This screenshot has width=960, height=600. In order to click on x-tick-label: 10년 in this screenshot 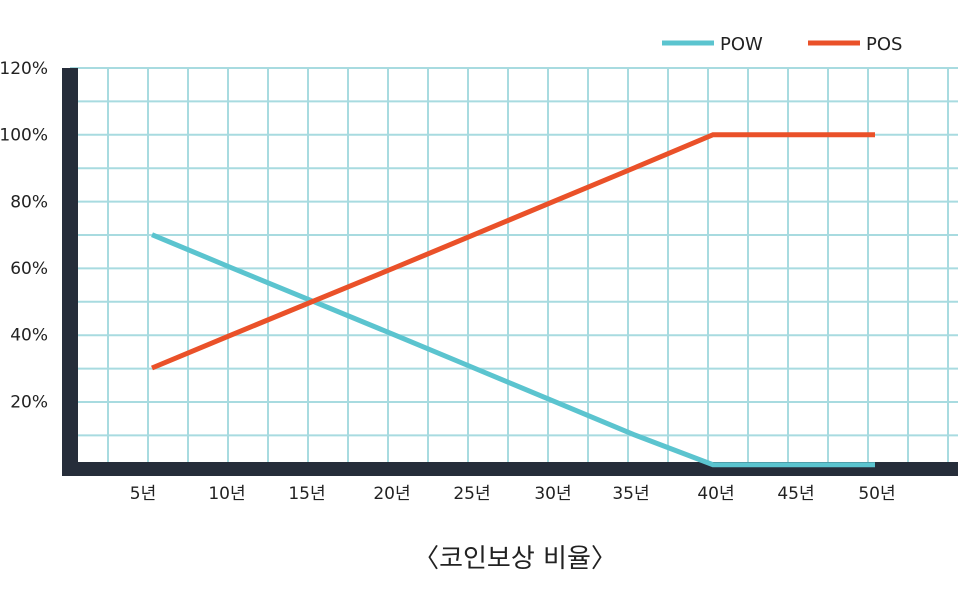, I will do `click(226, 494)`.